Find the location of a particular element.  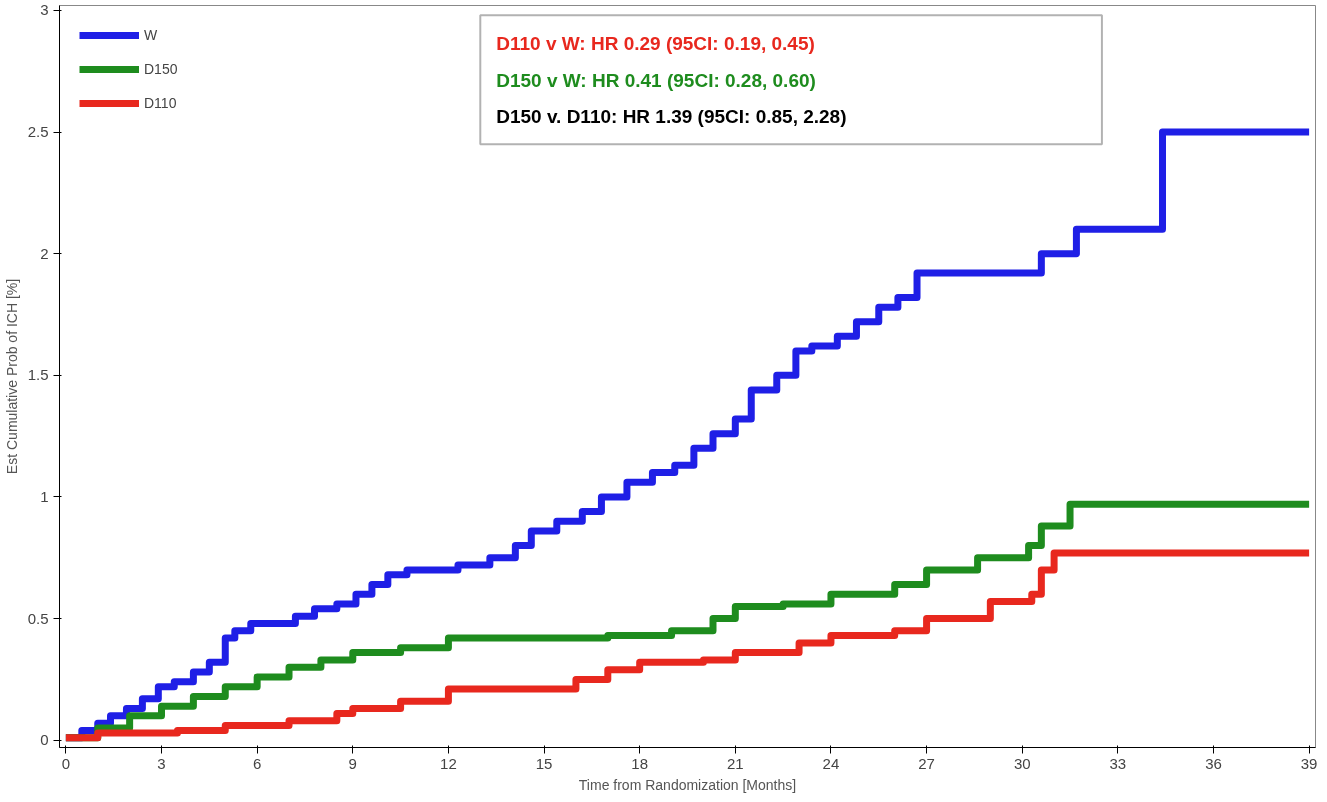

y-tick-label: 3 is located at coordinates (44, 10).